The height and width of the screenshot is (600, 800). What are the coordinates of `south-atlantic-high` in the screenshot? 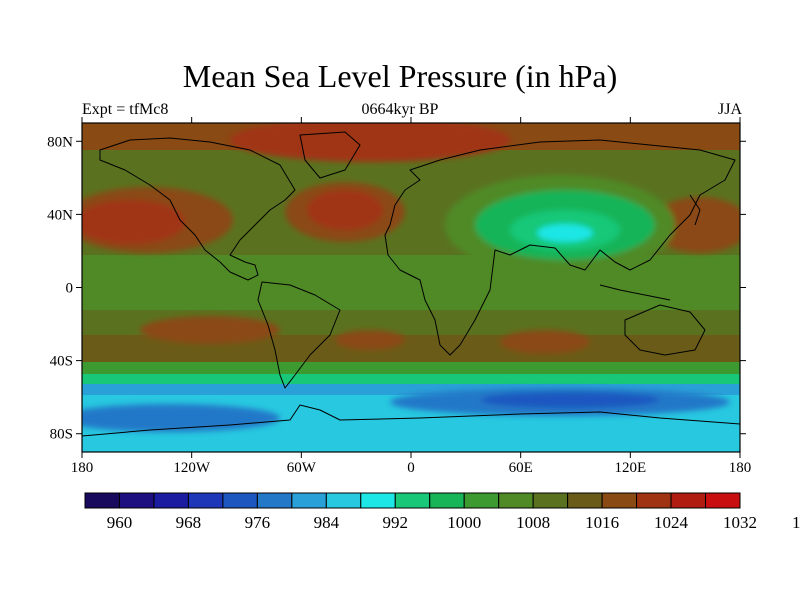 It's located at (370, 340).